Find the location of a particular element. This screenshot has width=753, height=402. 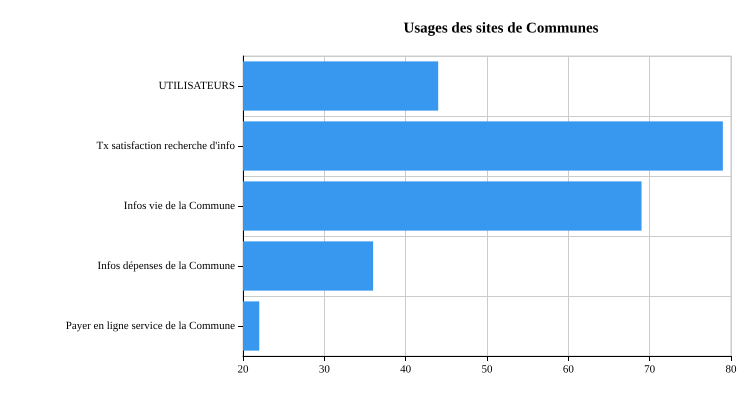

y-tick-label: Infos dépenses de la Commune is located at coordinates (167, 266).